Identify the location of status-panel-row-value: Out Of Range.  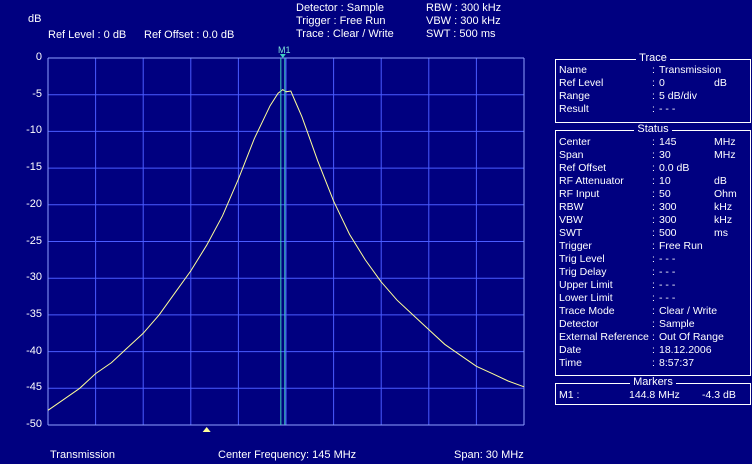
(691, 337).